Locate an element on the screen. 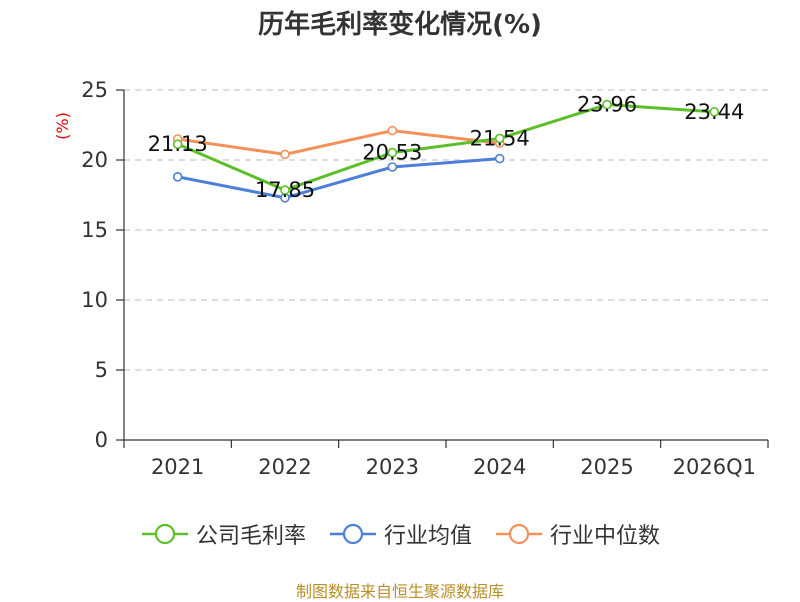  y-tick-label: 0 is located at coordinates (101, 440).